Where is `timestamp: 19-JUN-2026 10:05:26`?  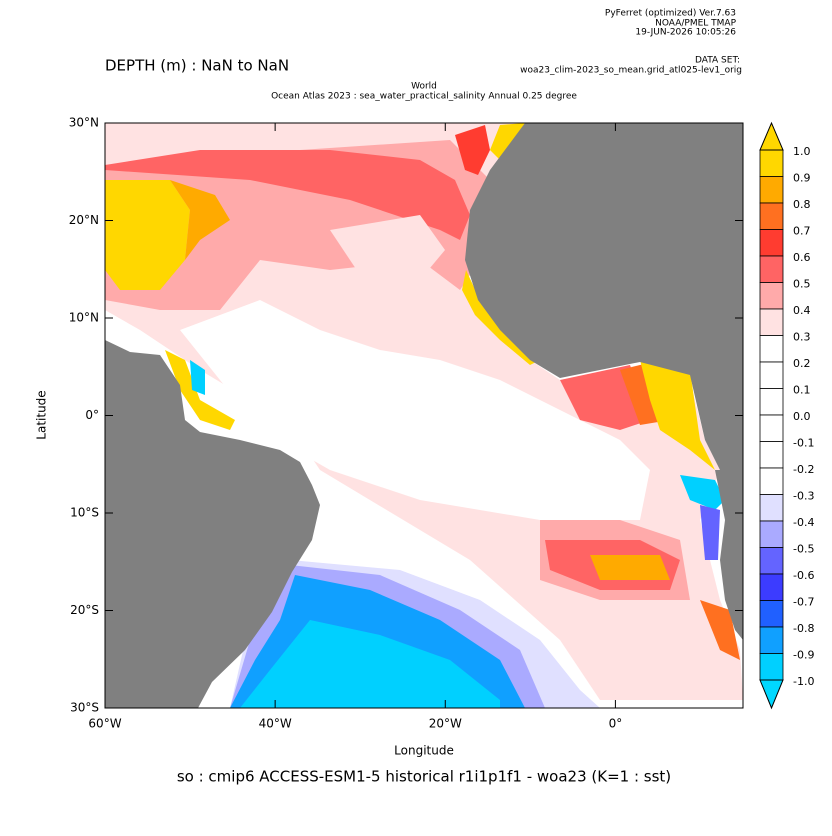 timestamp: 19-JUN-2026 10:05:26 is located at coordinates (685, 33).